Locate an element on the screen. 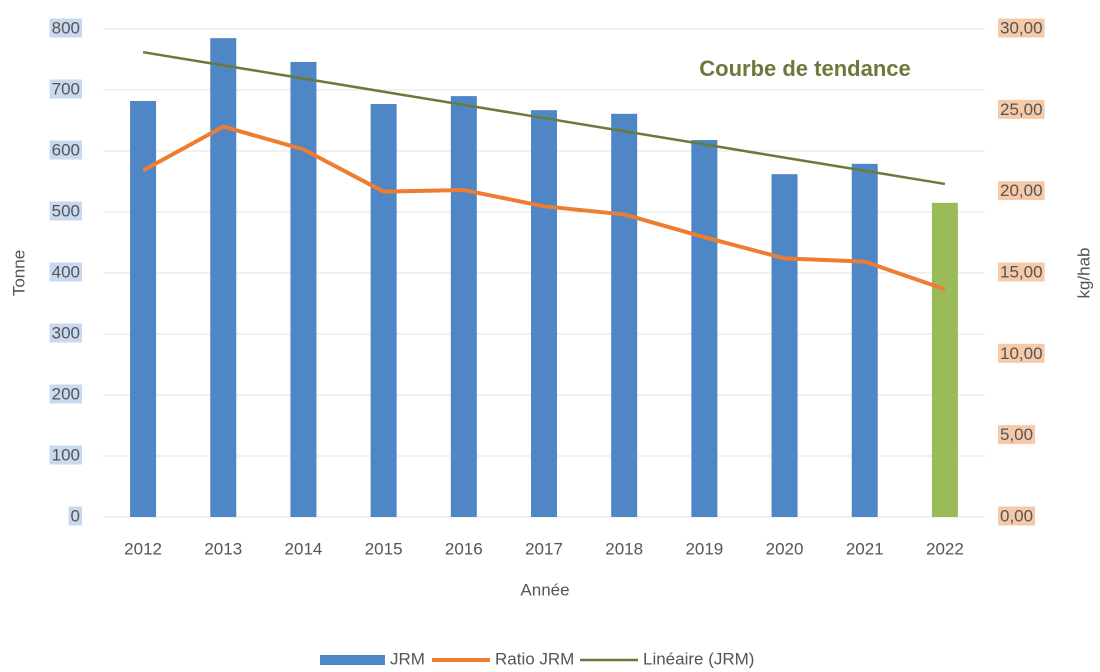  y-tick-label: 200 is located at coordinates (66, 393).